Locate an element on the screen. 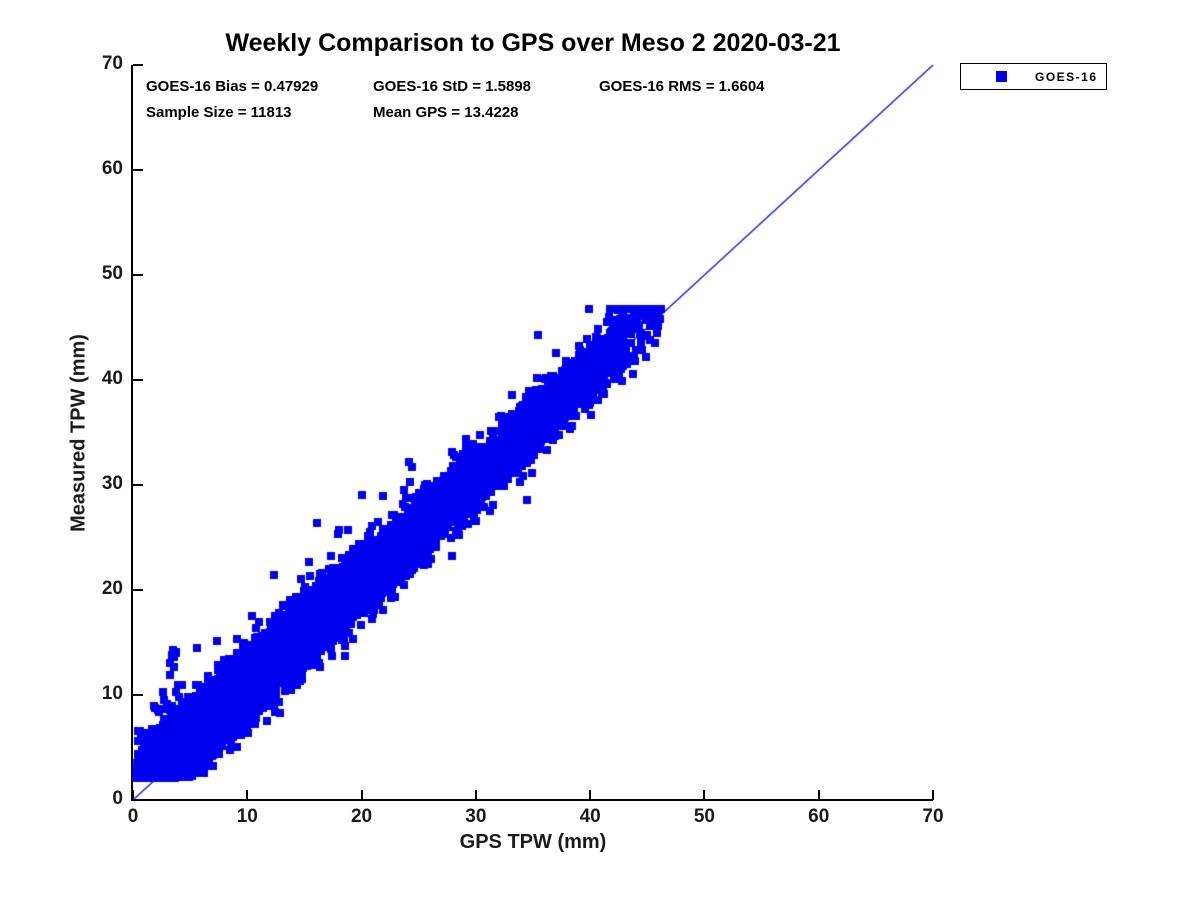 This screenshot has width=1200, height=900. x-axis-label: GPS TPW (mm) is located at coordinates (533, 842).